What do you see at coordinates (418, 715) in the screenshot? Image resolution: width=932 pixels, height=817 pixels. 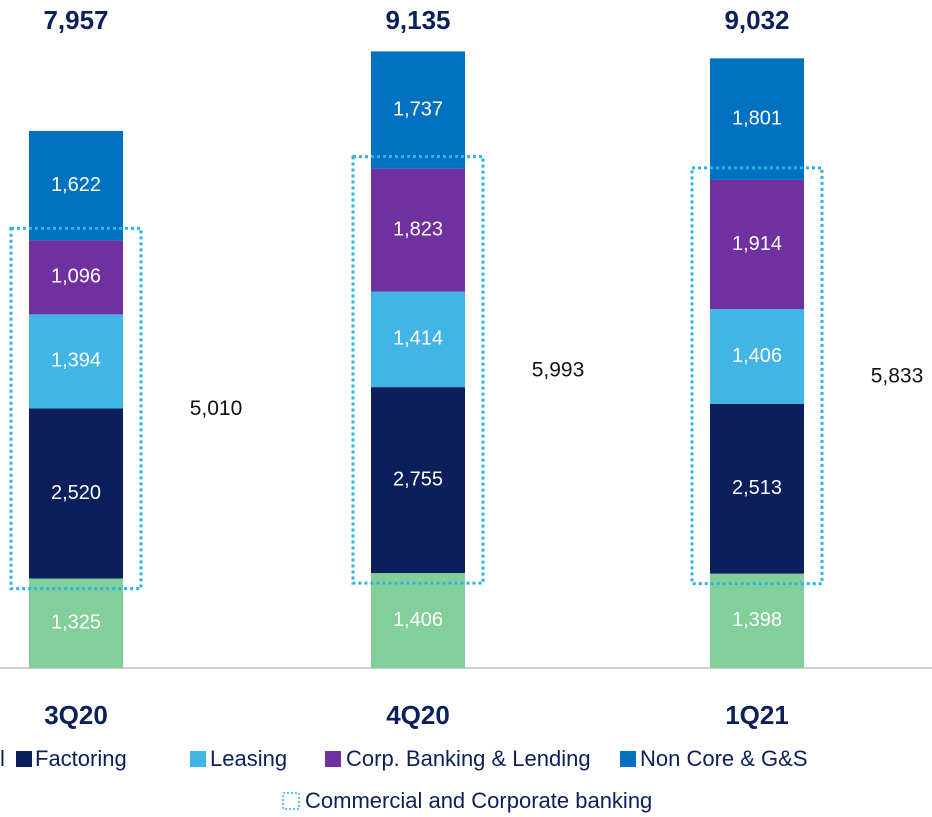 I see `x-tick-label: 4Q20` at bounding box center [418, 715].